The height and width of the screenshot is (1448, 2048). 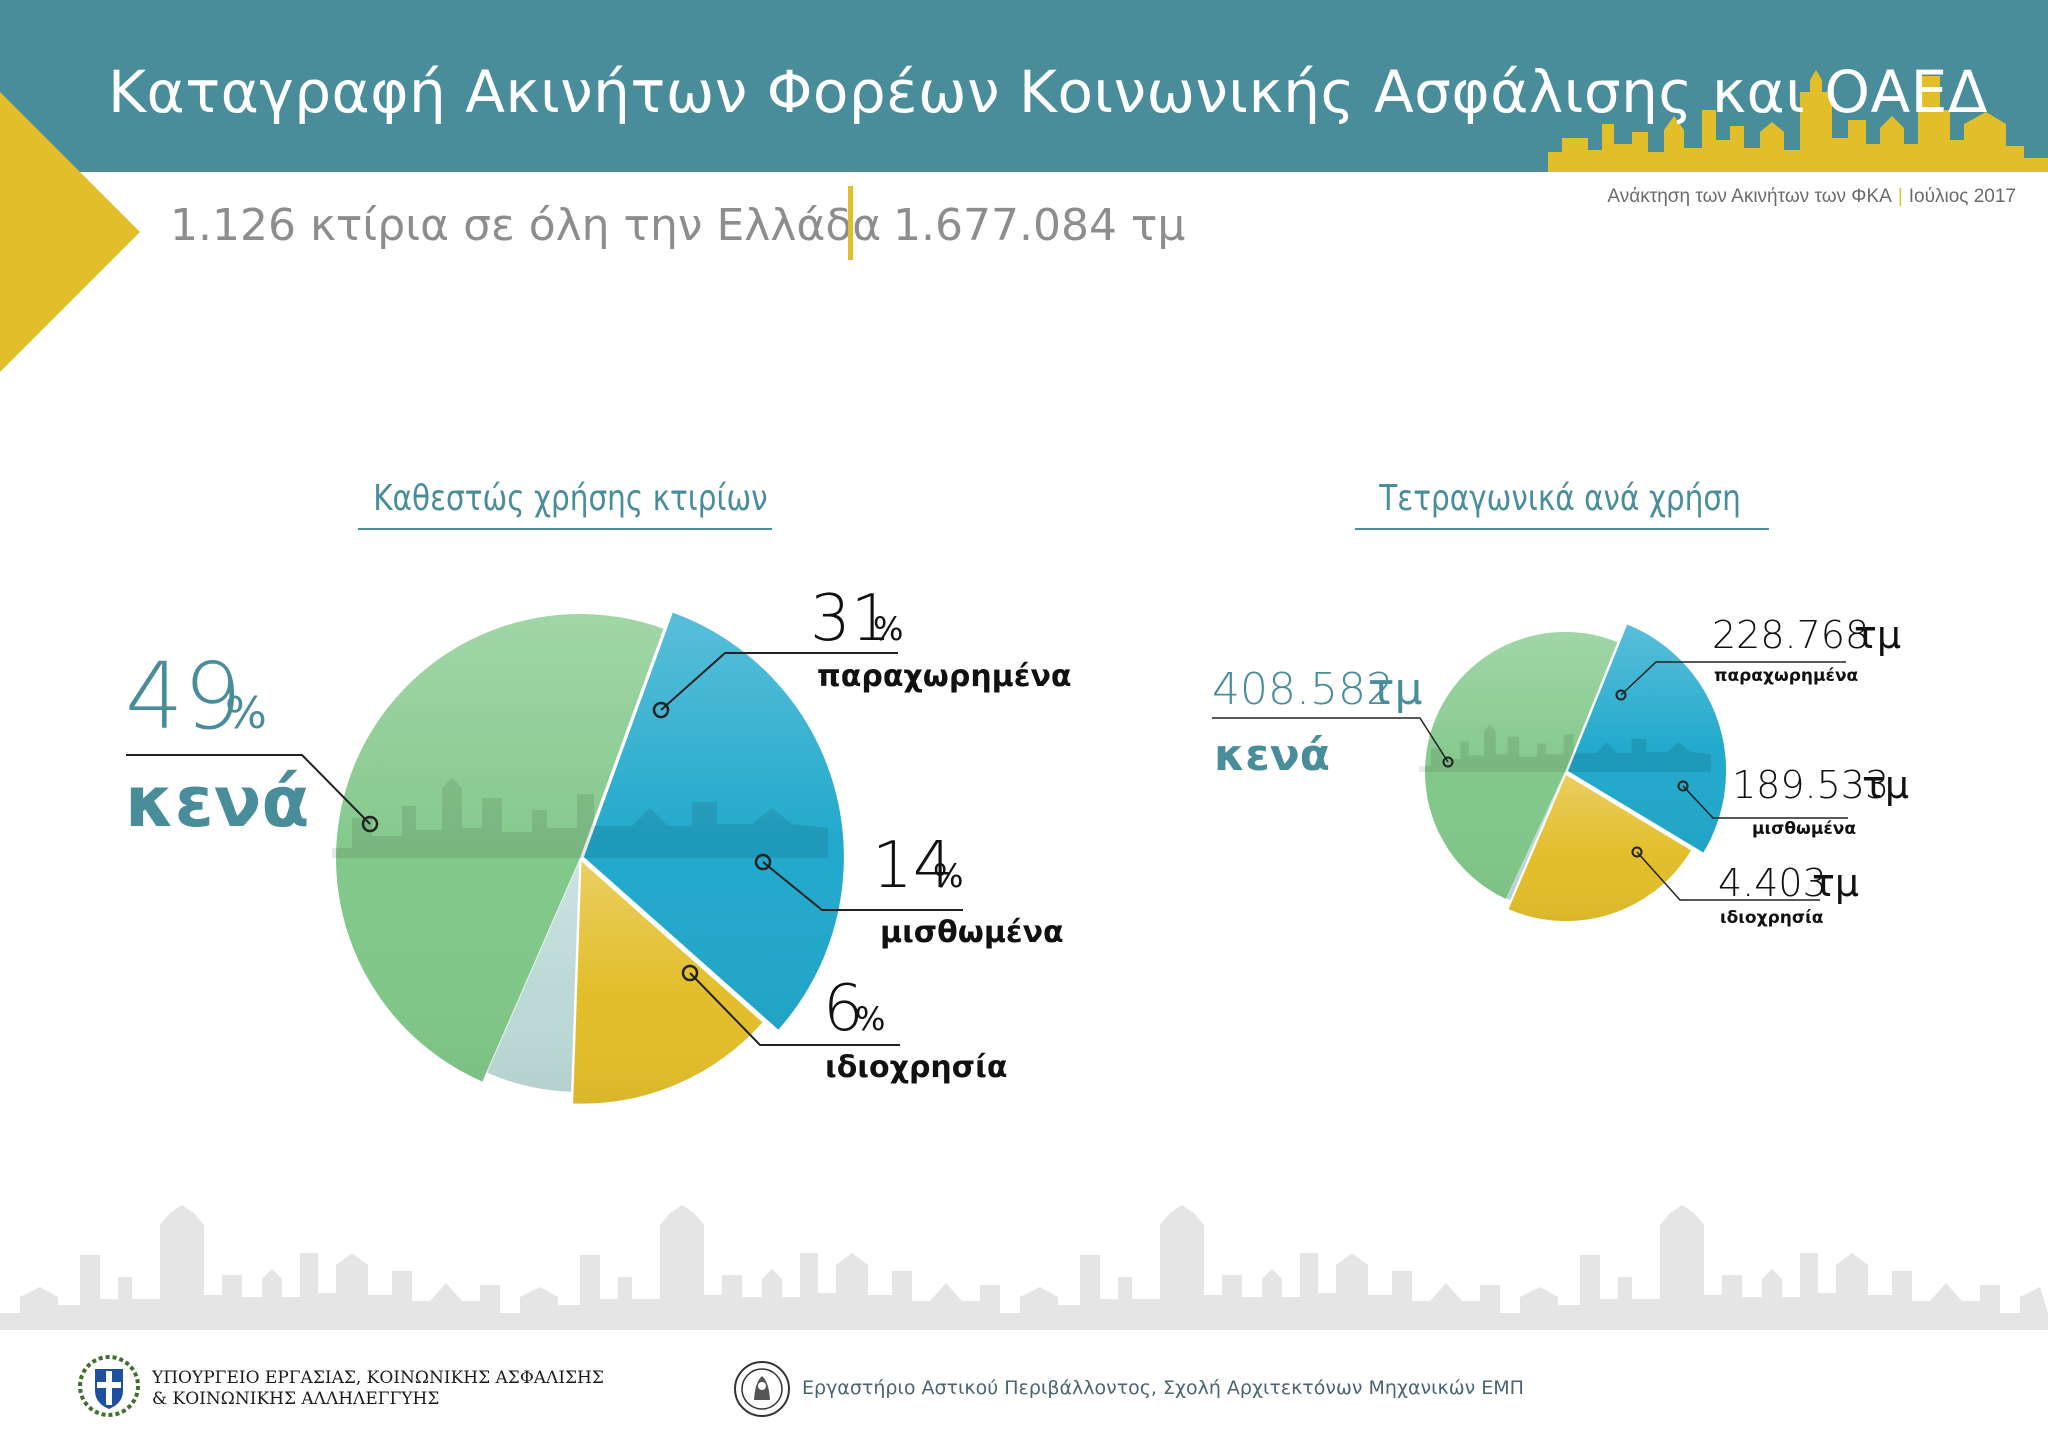 I want to click on slice-value-ιδιοχρησία: 4.403, so click(x=1772, y=883).